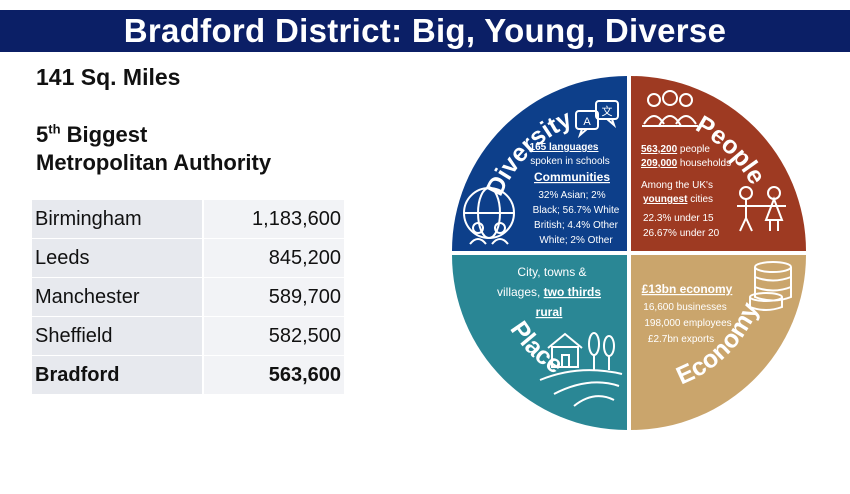 This screenshot has width=850, height=494. What do you see at coordinates (659, 163) in the screenshot?
I see `households-count: 209,000` at bounding box center [659, 163].